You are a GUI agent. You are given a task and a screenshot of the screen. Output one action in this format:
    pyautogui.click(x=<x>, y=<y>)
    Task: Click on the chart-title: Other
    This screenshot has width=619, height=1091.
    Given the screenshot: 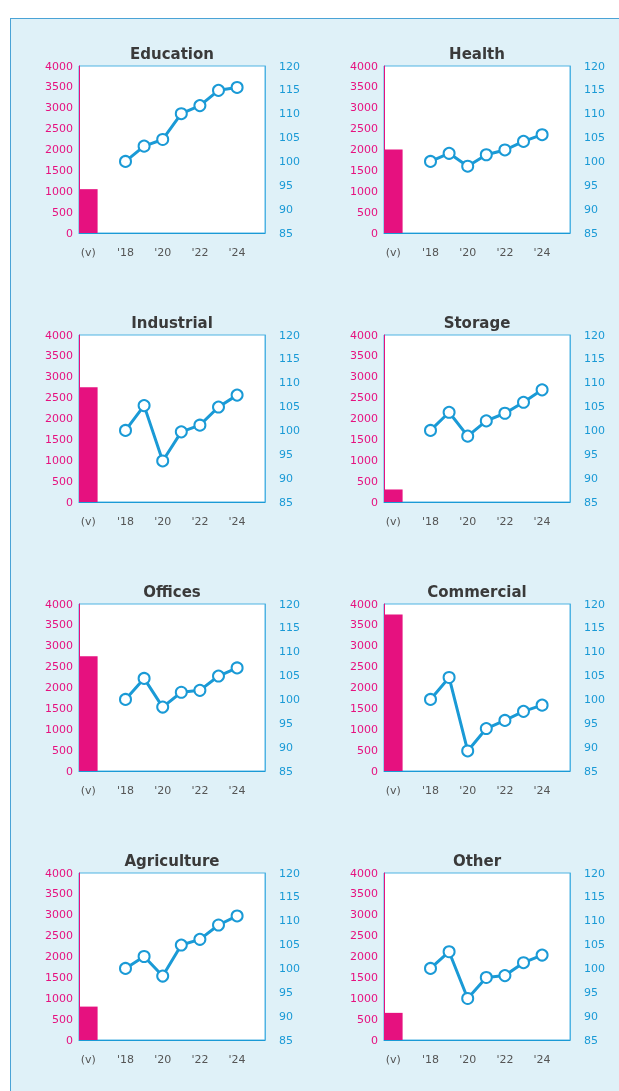 What is the action you would take?
    pyautogui.click(x=477, y=860)
    